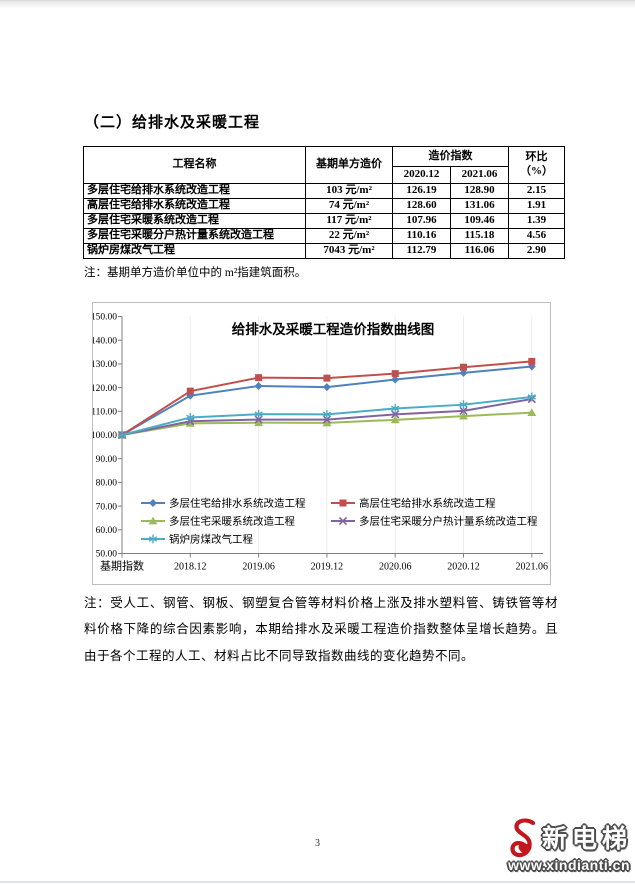  What do you see at coordinates (421, 175) in the screenshot?
I see `col-header-2020-12: 2020.12` at bounding box center [421, 175].